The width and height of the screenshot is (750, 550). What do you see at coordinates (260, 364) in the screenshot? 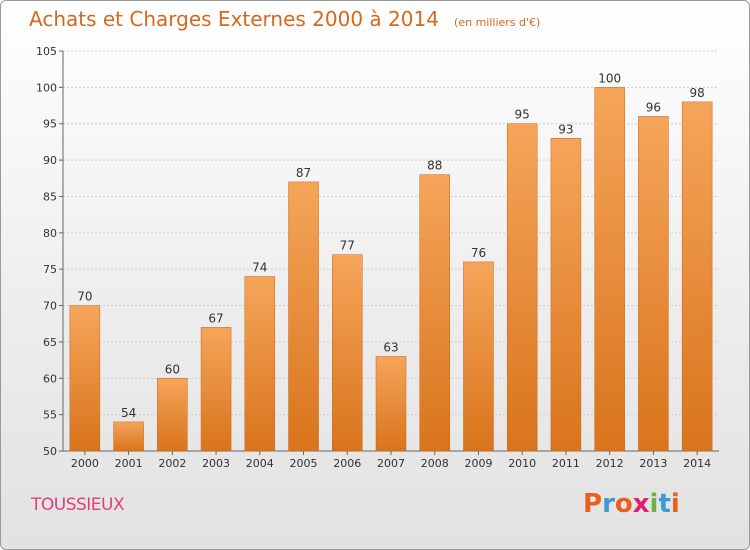
I see `bar-2004` at bounding box center [260, 364].